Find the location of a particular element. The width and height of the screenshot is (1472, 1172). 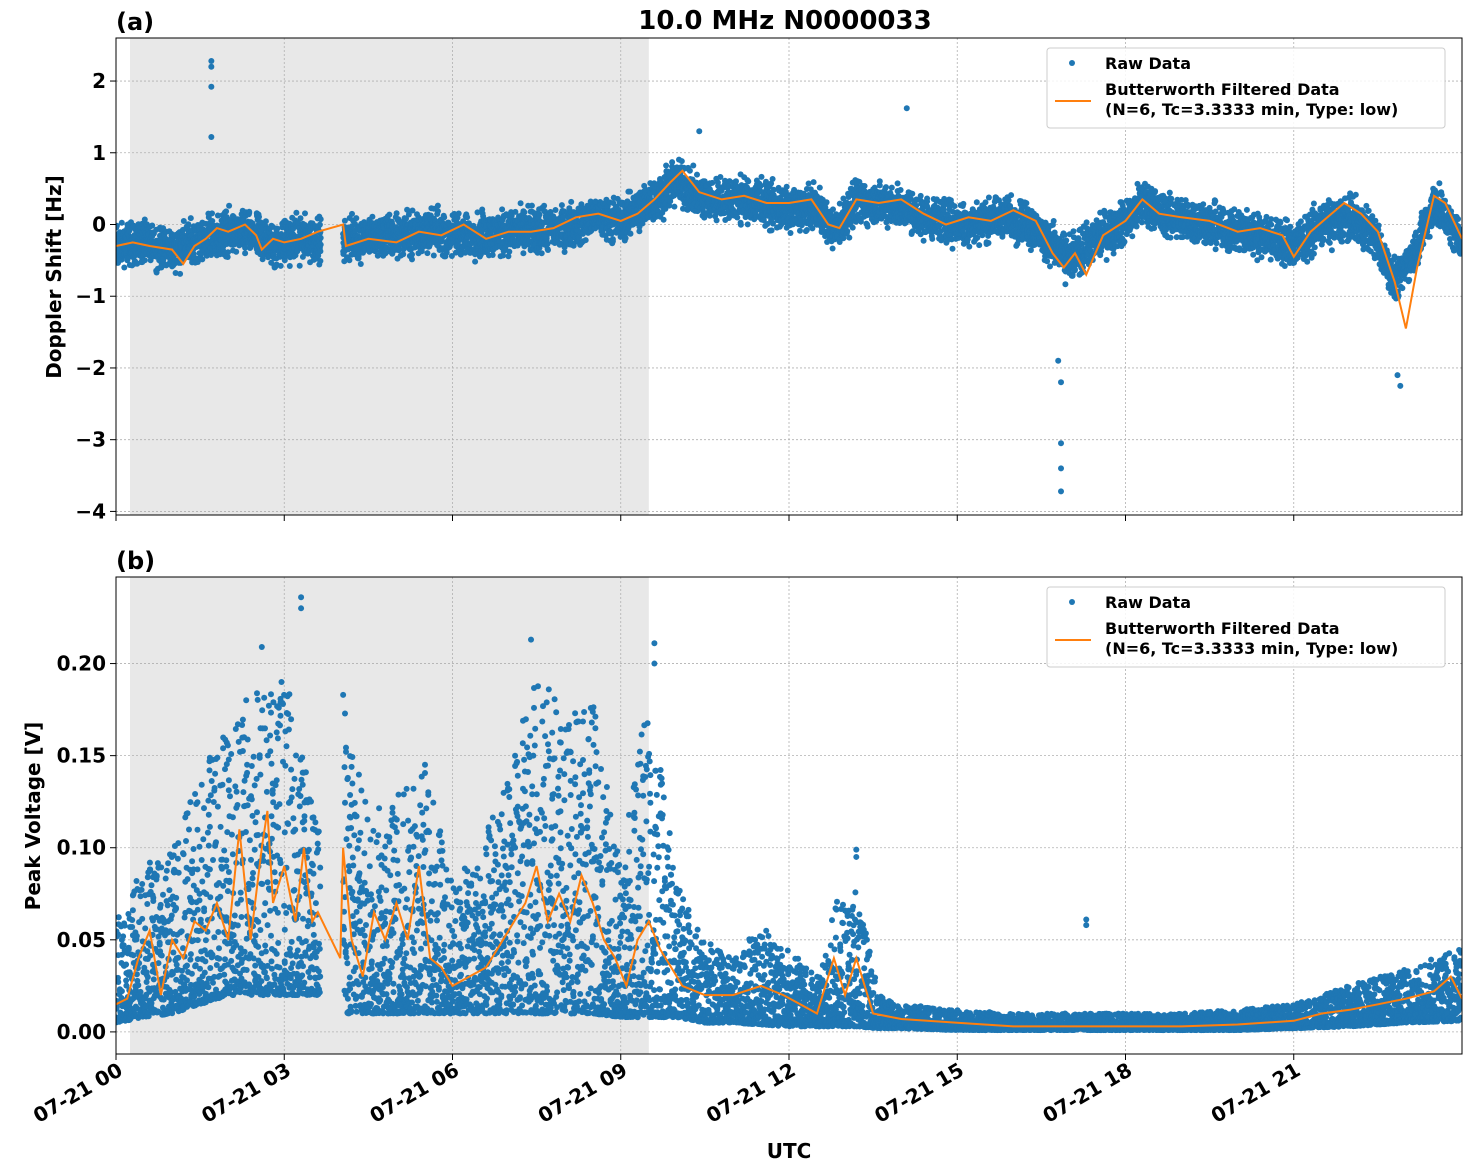

night-shade-region is located at coordinates (389, 276).